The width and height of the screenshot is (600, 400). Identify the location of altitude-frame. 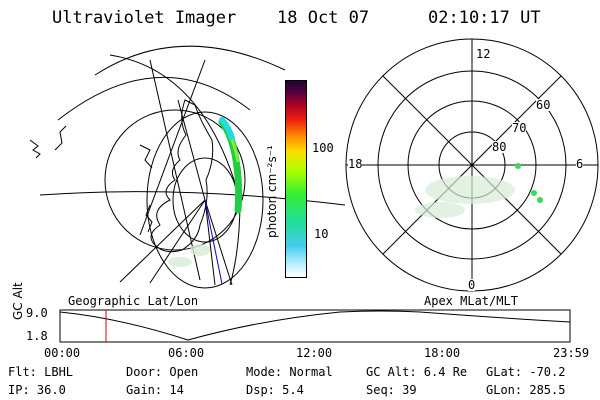
(315, 326).